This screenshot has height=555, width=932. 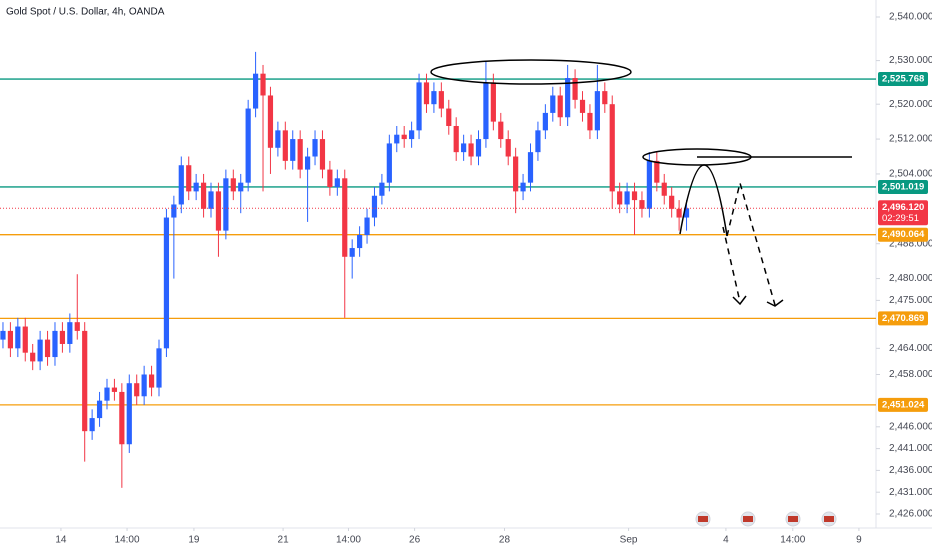 I want to click on arrow-head, so click(x=775, y=303).